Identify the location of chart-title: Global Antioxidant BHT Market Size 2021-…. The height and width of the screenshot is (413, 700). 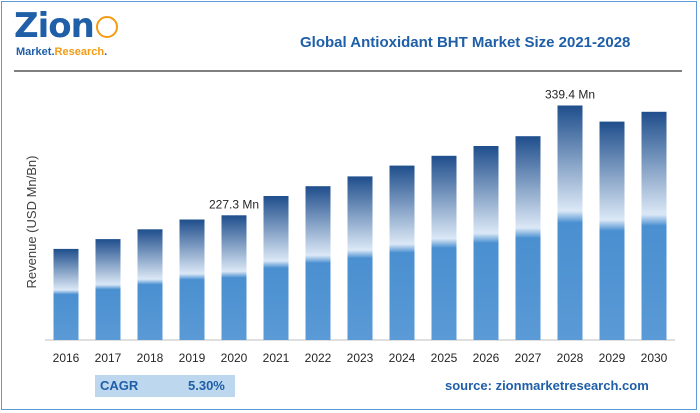
(465, 42).